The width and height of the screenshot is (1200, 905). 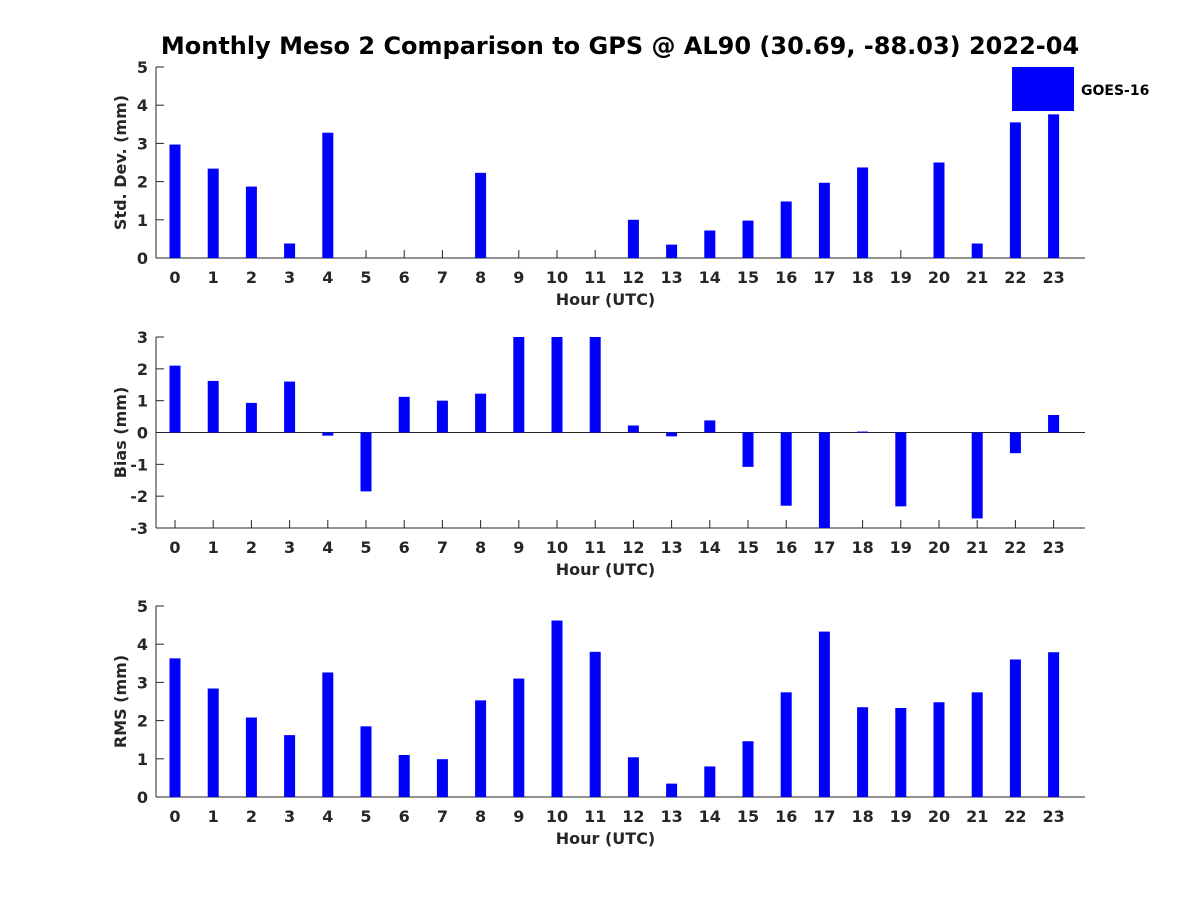 I want to click on y-tick-label: 1, so click(x=142, y=759).